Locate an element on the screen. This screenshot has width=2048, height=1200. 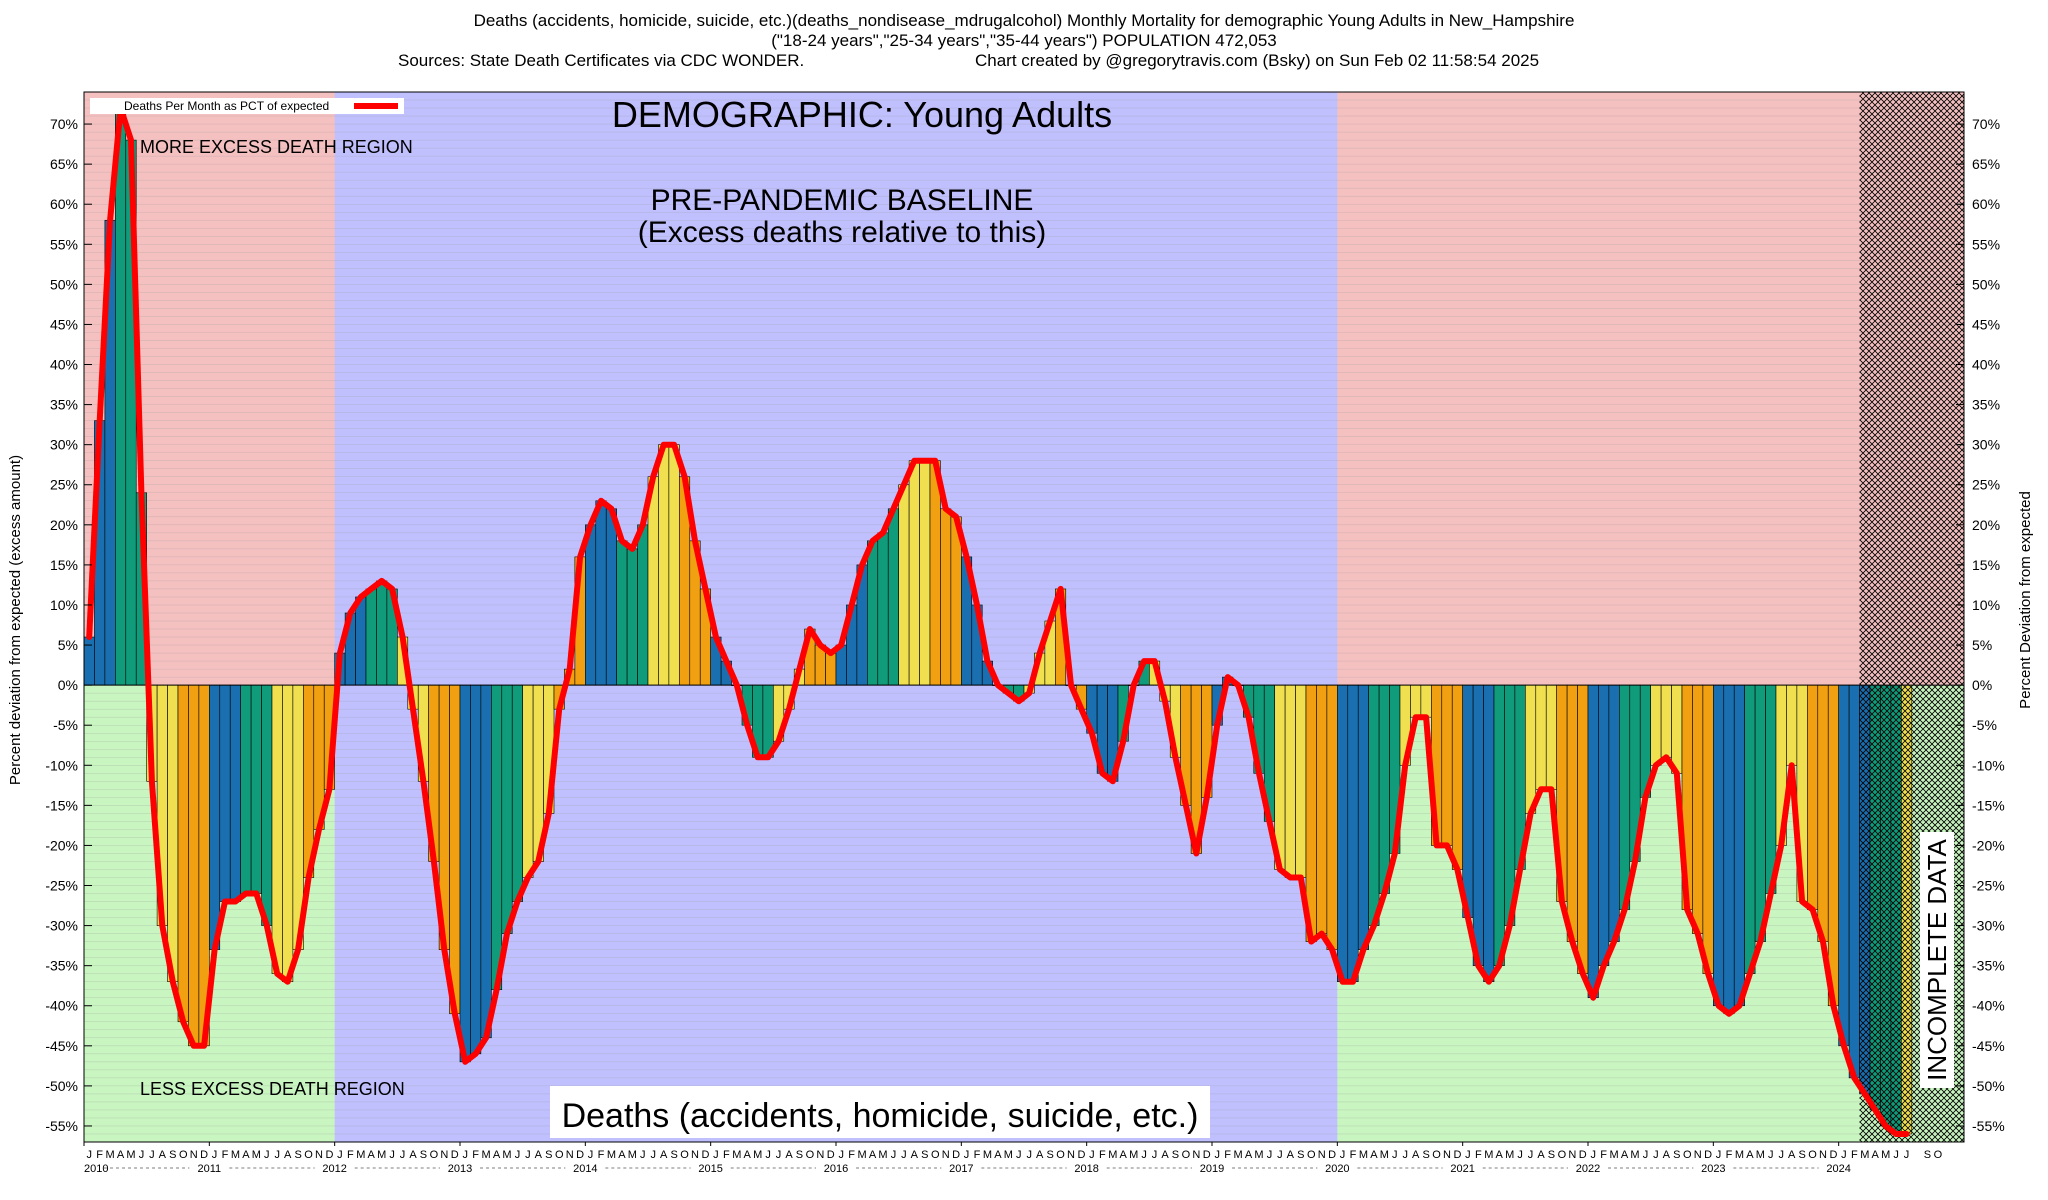
y-tick-label-left: 40% is located at coordinates (64, 365).